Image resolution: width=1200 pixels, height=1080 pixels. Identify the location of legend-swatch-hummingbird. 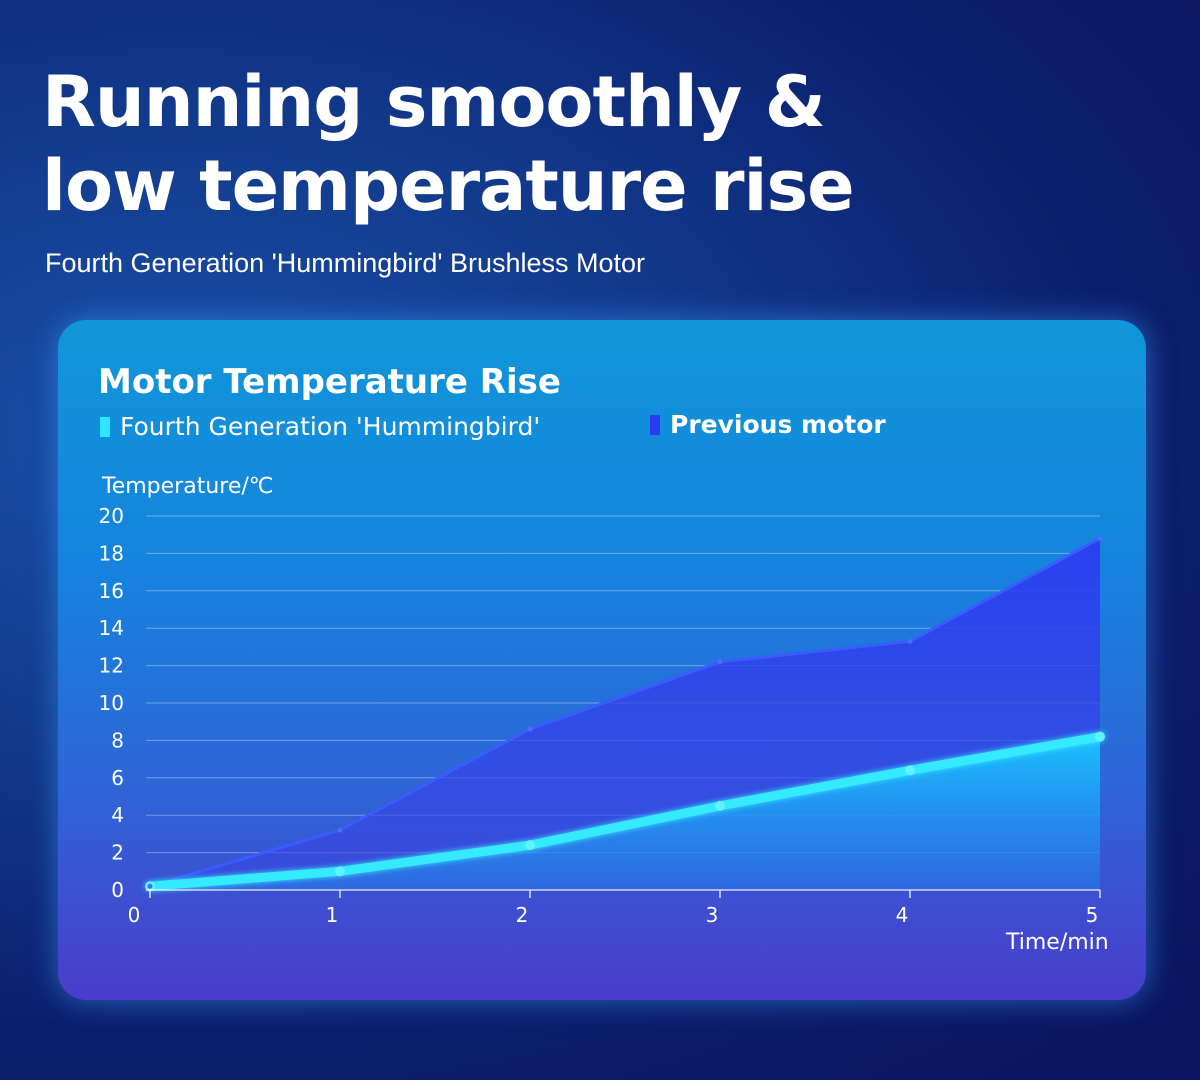
(105, 426).